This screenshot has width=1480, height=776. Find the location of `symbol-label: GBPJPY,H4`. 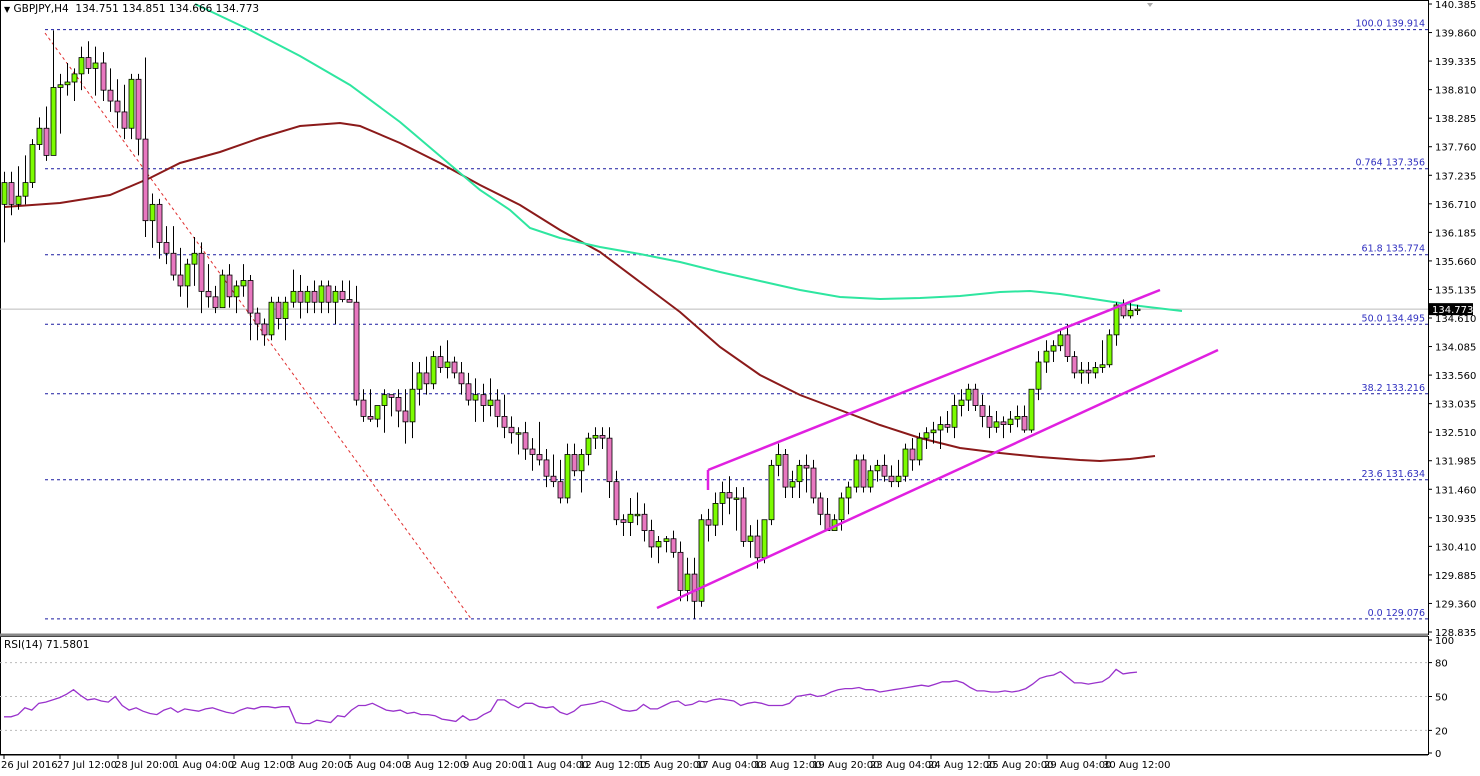

symbol-label: GBPJPY,H4 is located at coordinates (41, 9).